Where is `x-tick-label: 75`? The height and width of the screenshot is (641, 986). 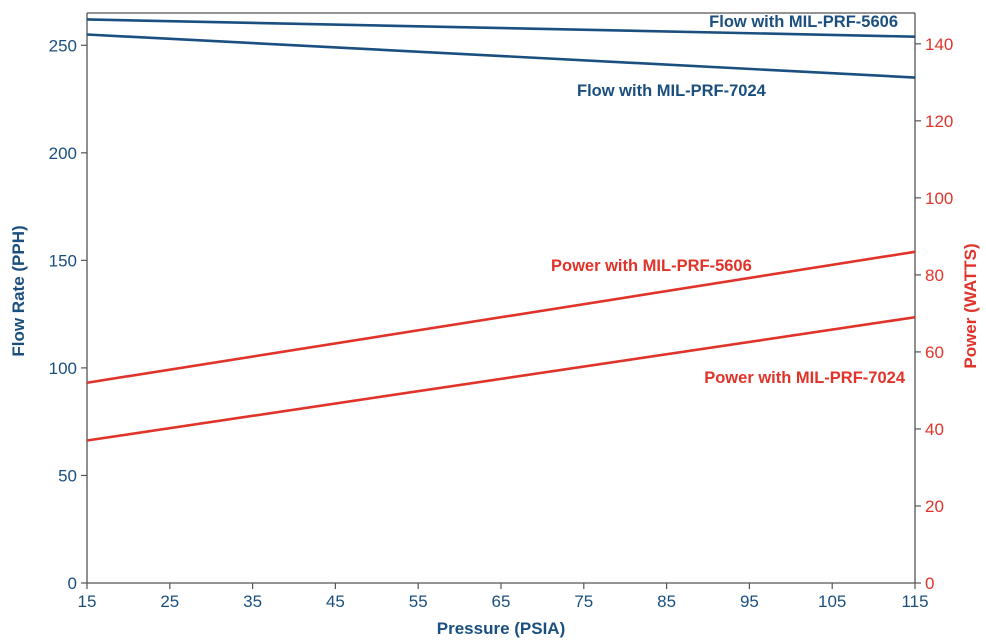
x-tick-label: 75 is located at coordinates (583, 601).